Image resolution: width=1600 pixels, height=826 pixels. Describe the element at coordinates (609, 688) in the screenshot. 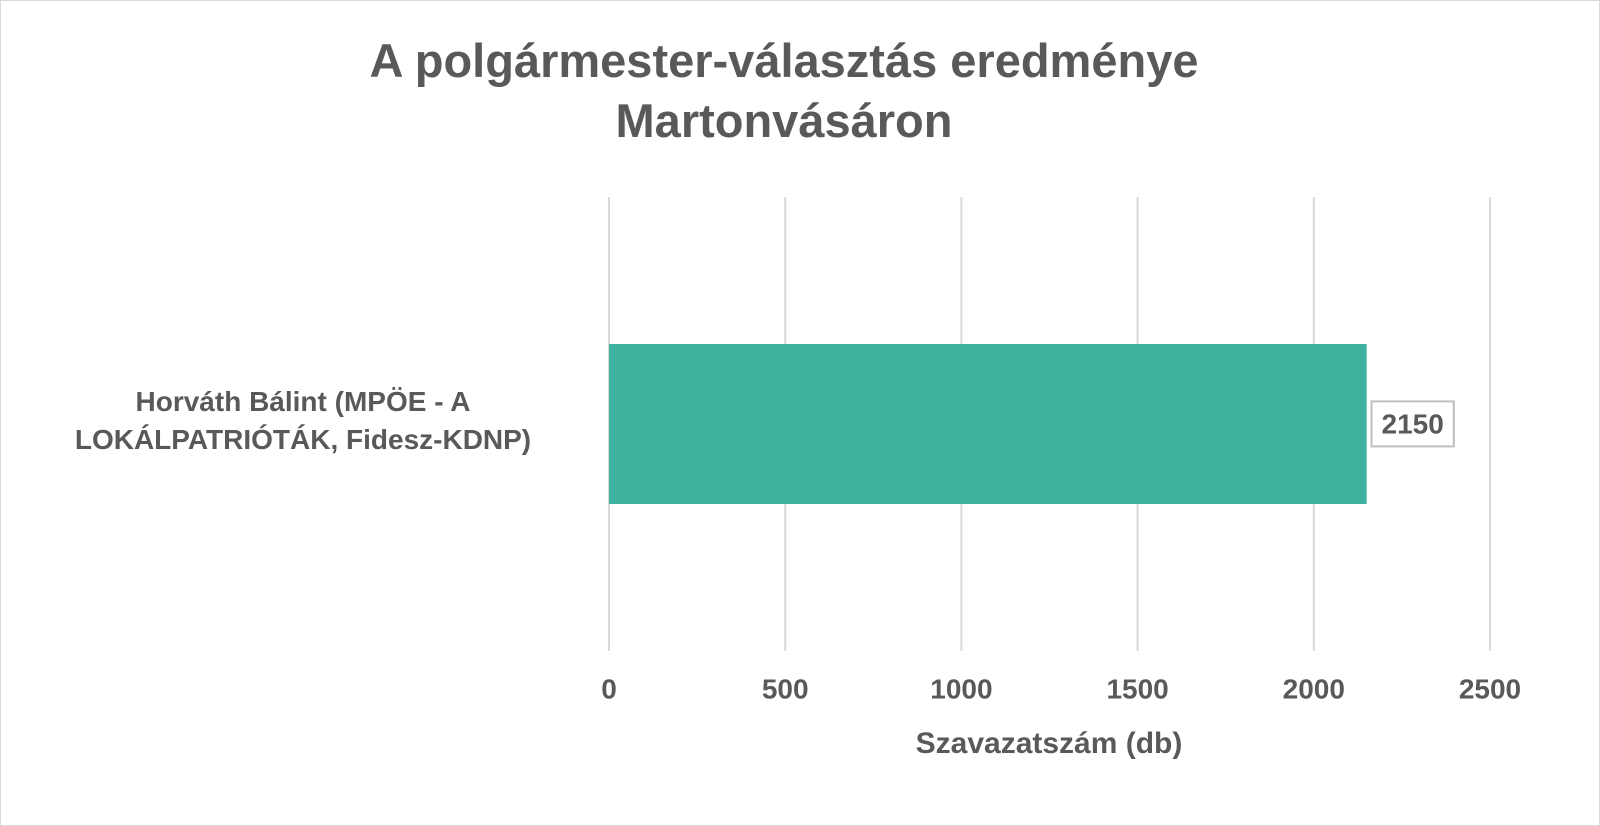

I see `x-tick-label: 0` at that location.